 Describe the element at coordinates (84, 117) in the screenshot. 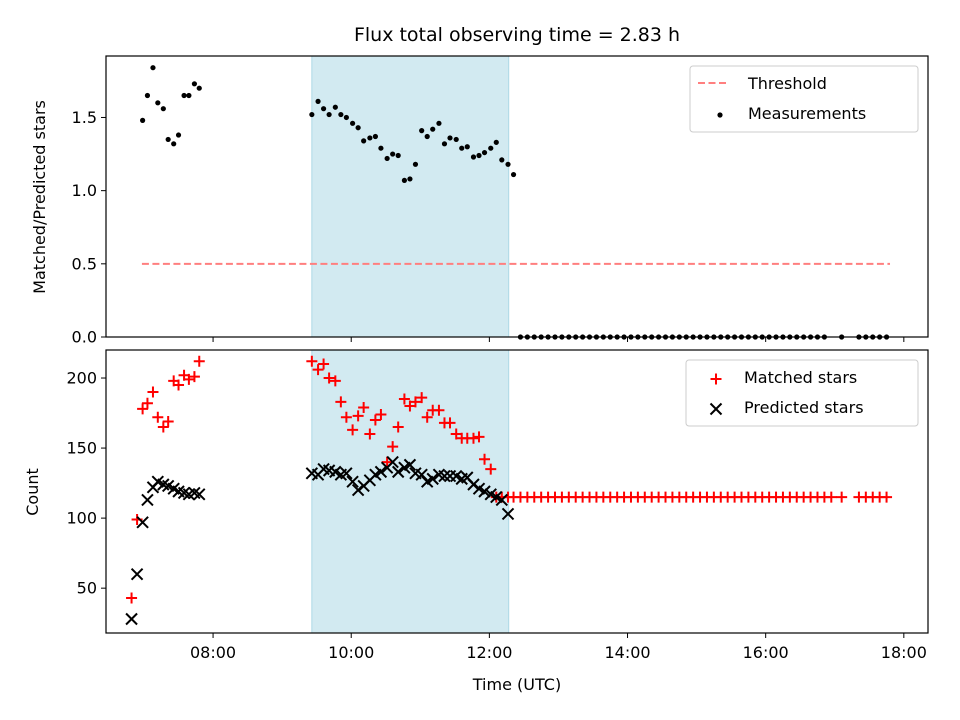

I see `y-tick-label: 1.5` at that location.